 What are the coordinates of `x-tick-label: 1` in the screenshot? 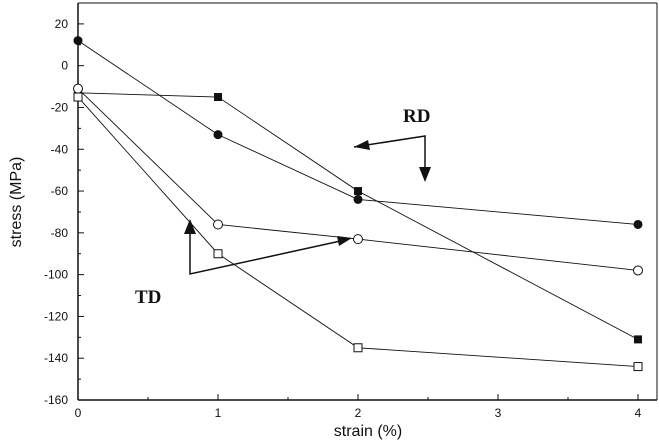 It's located at (218, 413).